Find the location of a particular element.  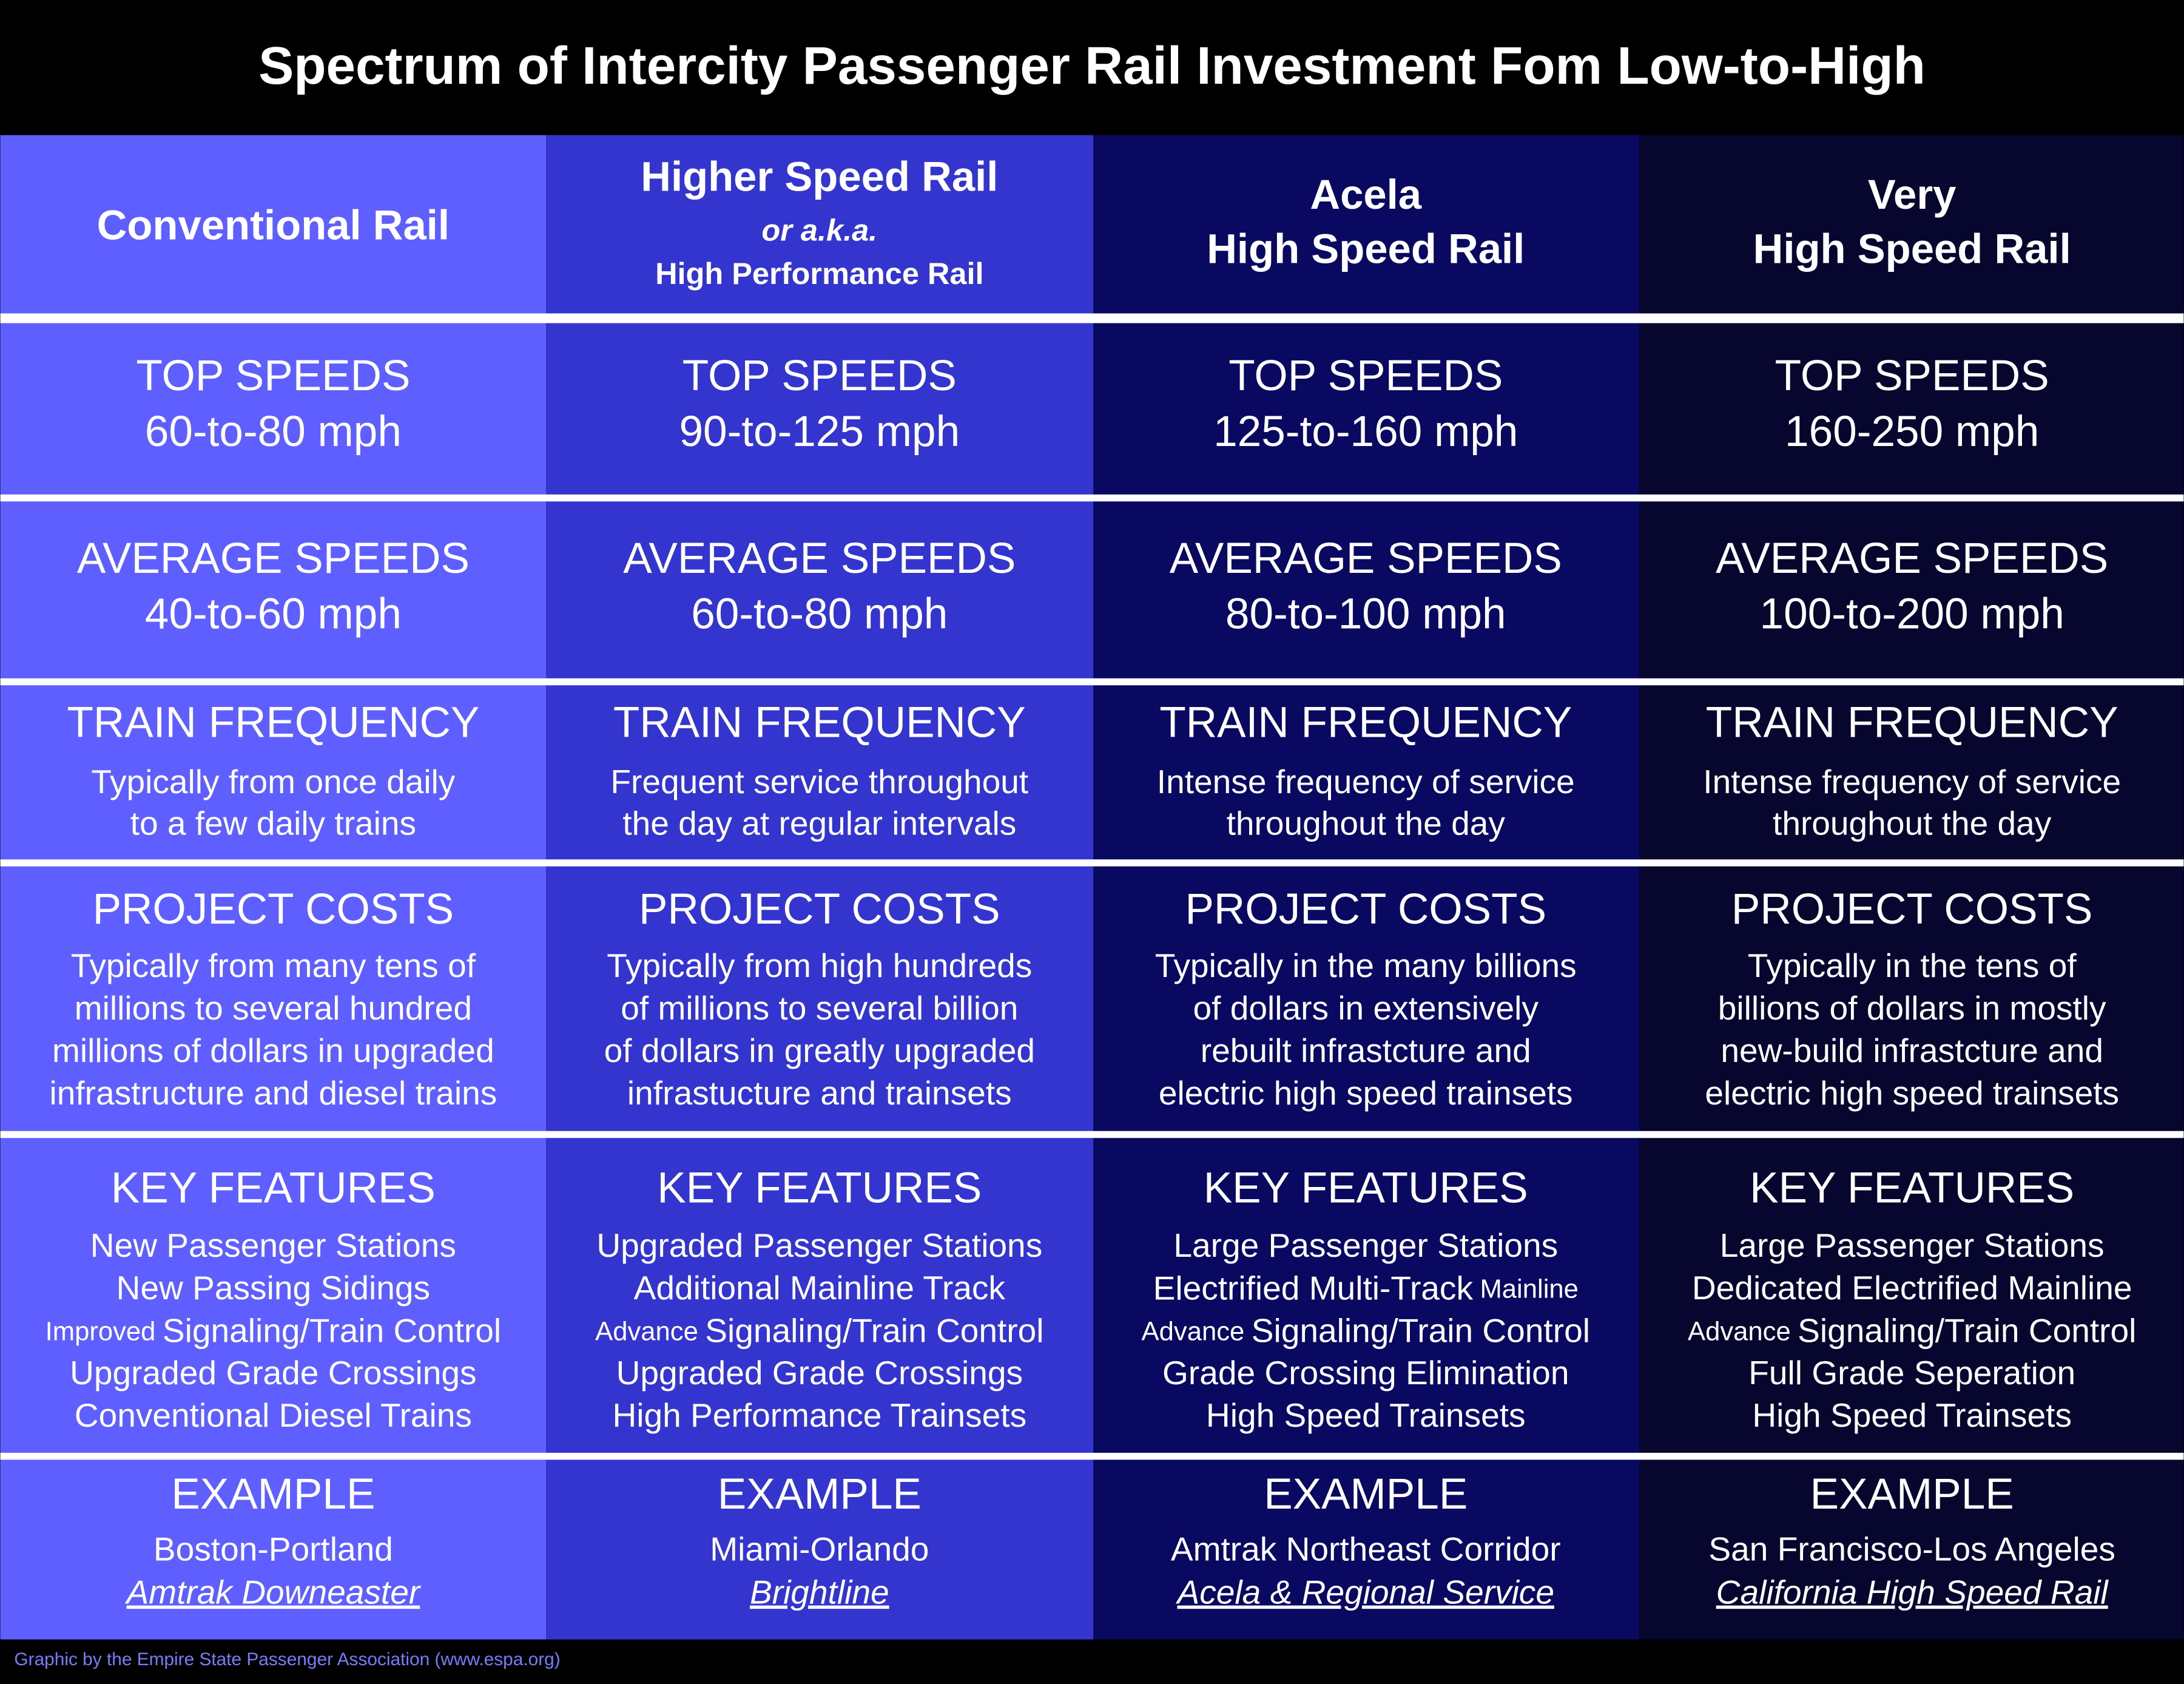

line-prefix: Improved is located at coordinates (101, 1331).